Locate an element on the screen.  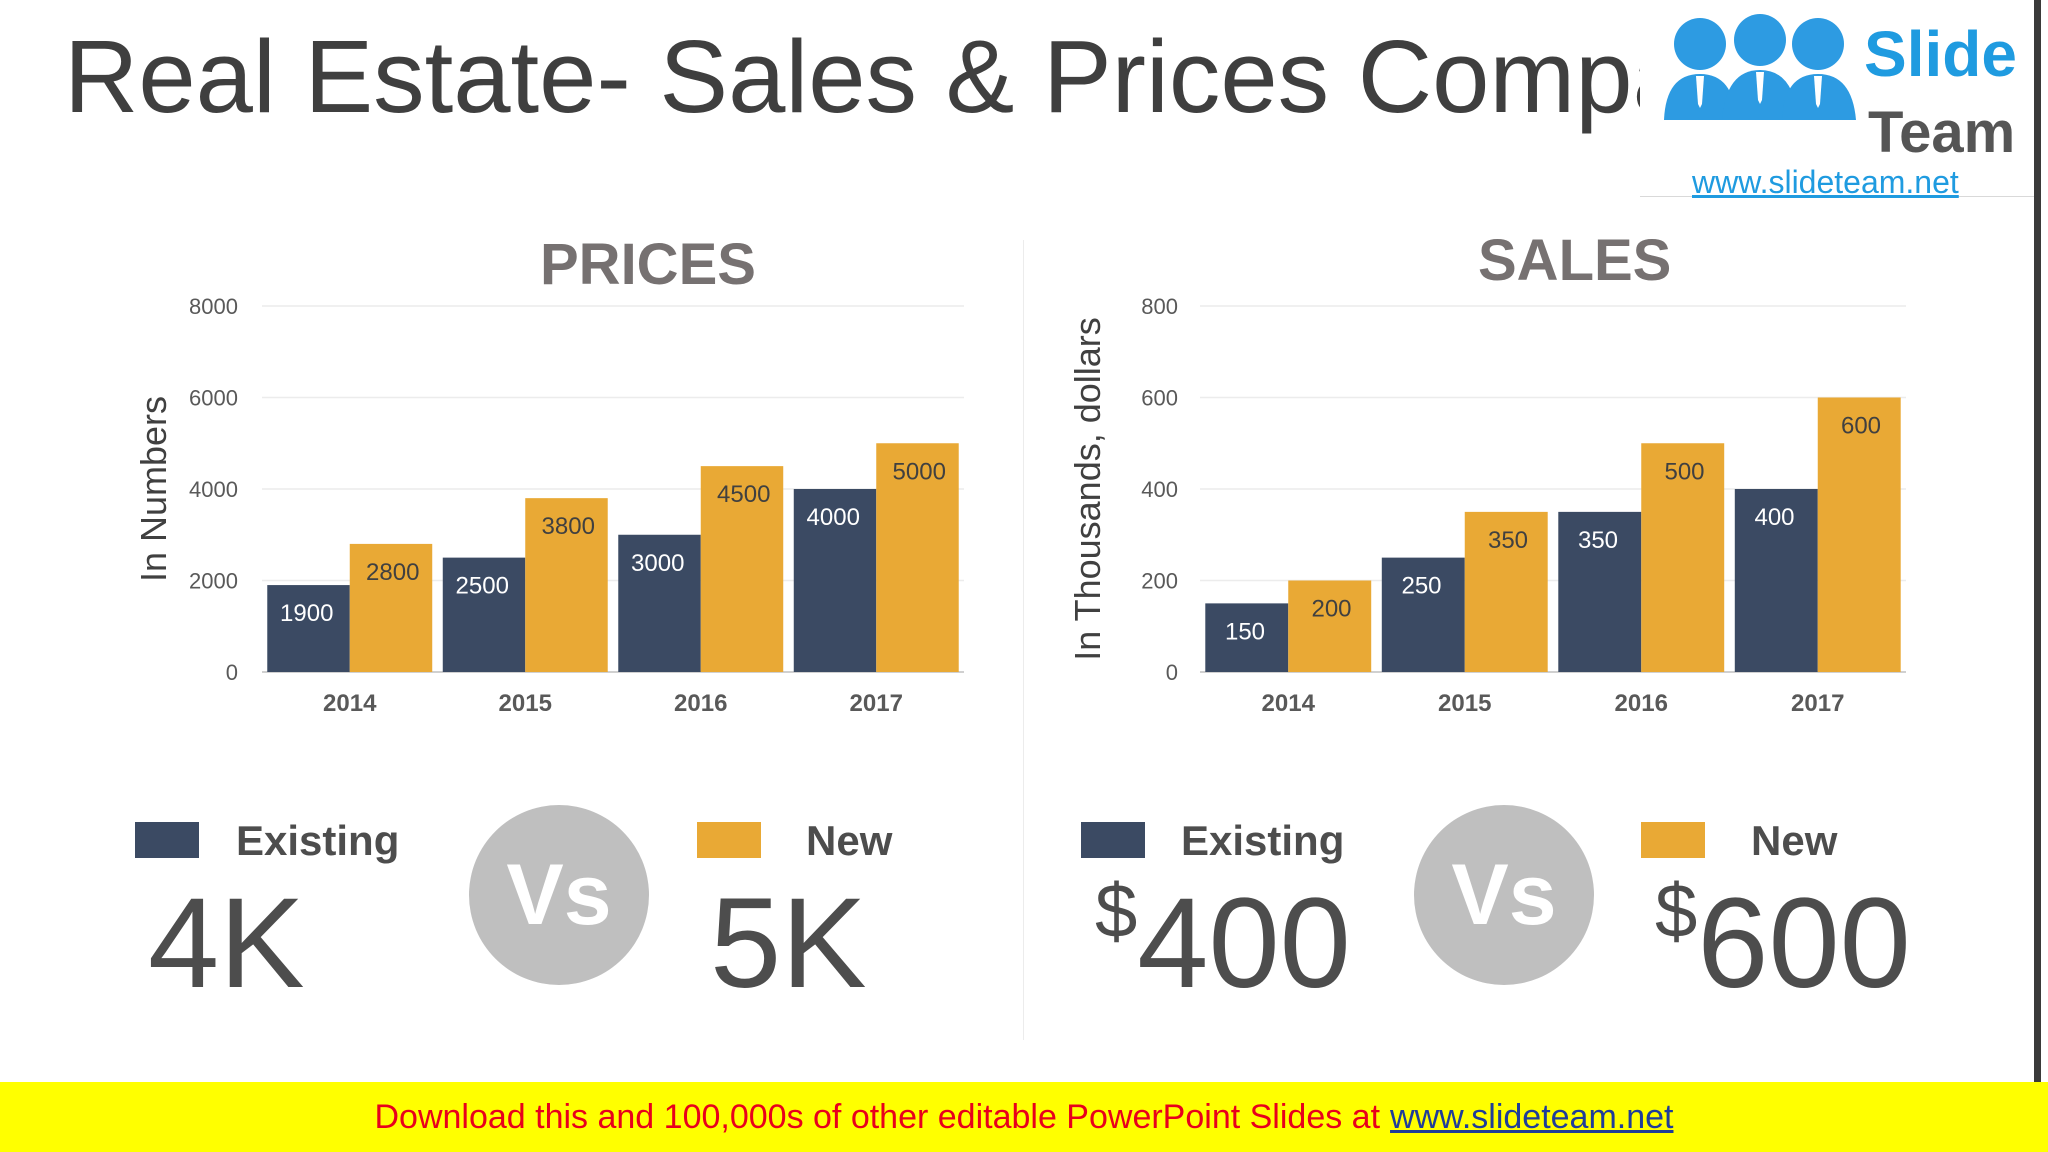
slide-title: Real Estate- Sales & Prices Comparison is located at coordinates (989, 76).